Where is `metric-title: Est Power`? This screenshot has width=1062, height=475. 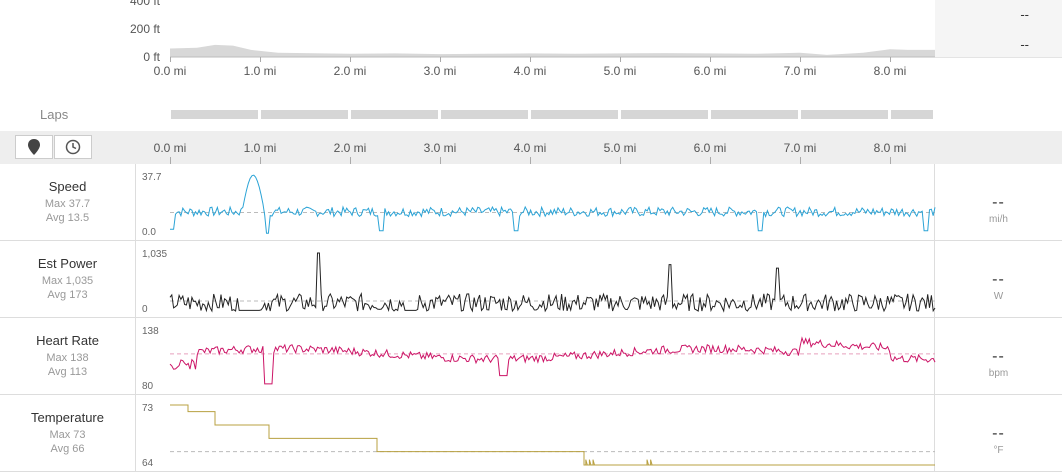 metric-title: Est Power is located at coordinates (67, 263).